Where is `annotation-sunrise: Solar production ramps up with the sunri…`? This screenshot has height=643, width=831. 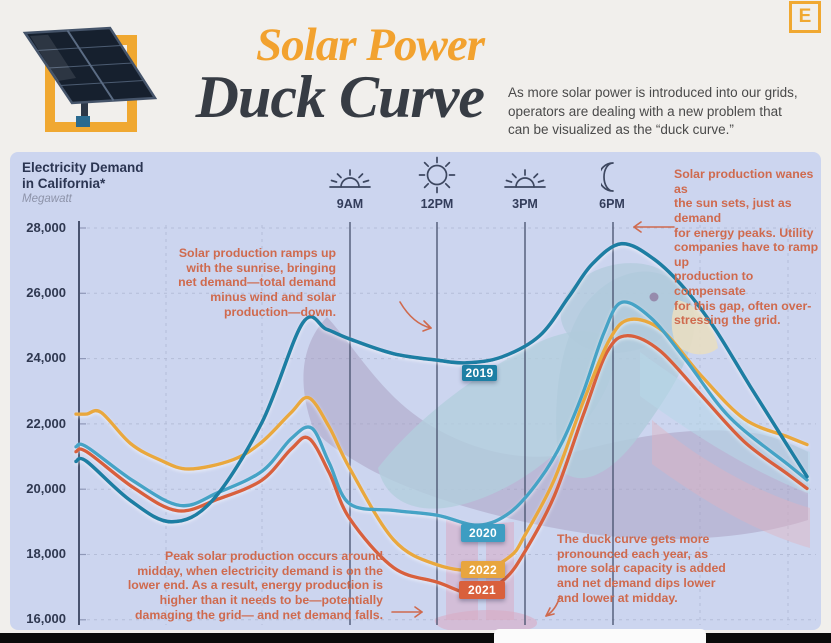 annotation-sunrise: Solar production ramps up with the sunri… is located at coordinates (257, 282).